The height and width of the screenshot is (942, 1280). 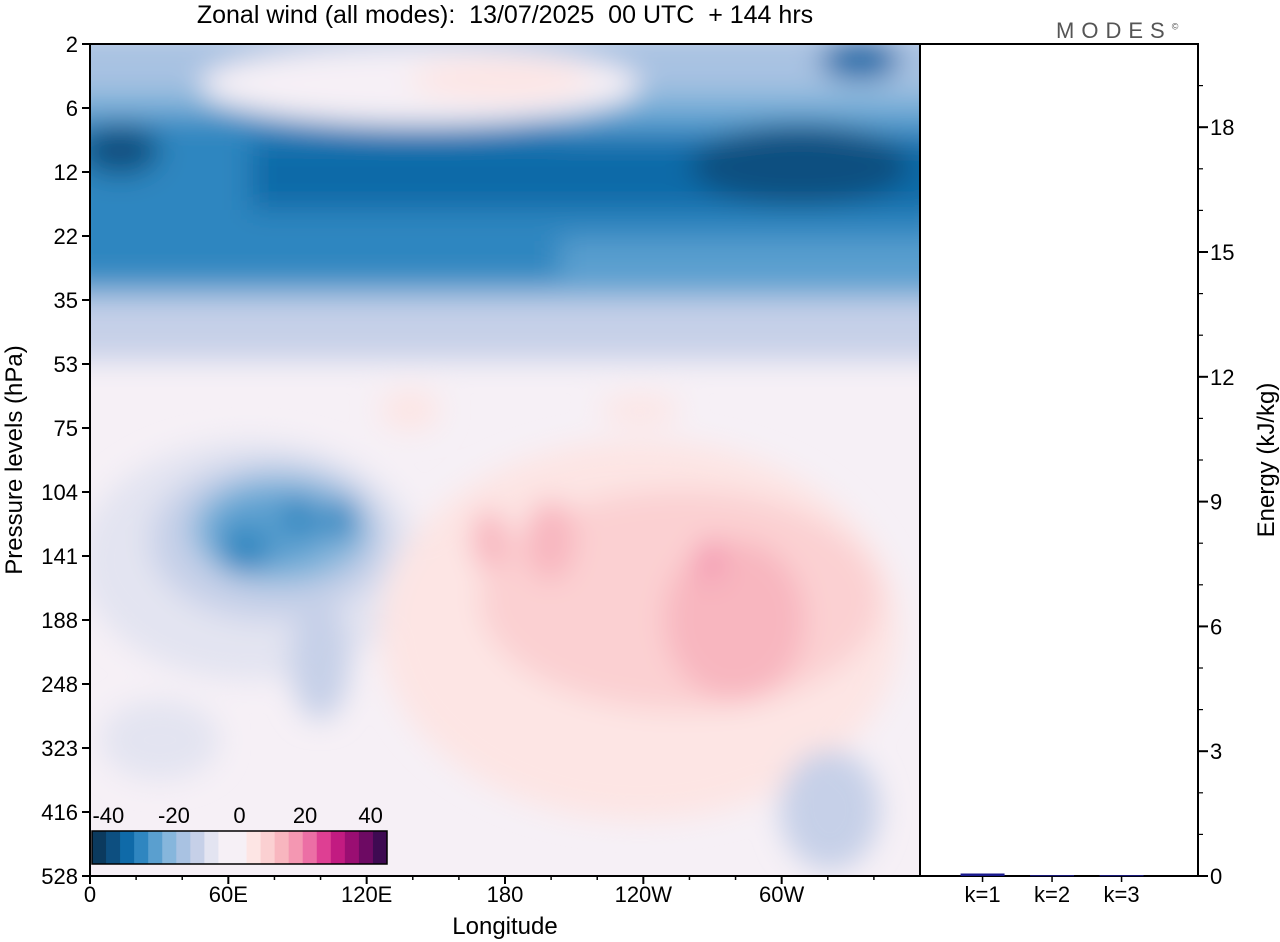 I want to click on energy-tick-label: 6, so click(x=1216, y=626).